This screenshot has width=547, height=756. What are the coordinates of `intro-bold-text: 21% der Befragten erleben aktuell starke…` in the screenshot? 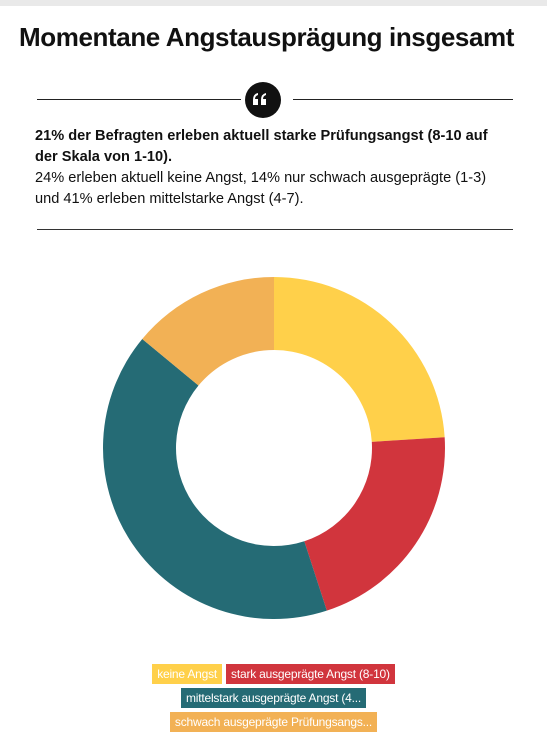 It's located at (261, 146).